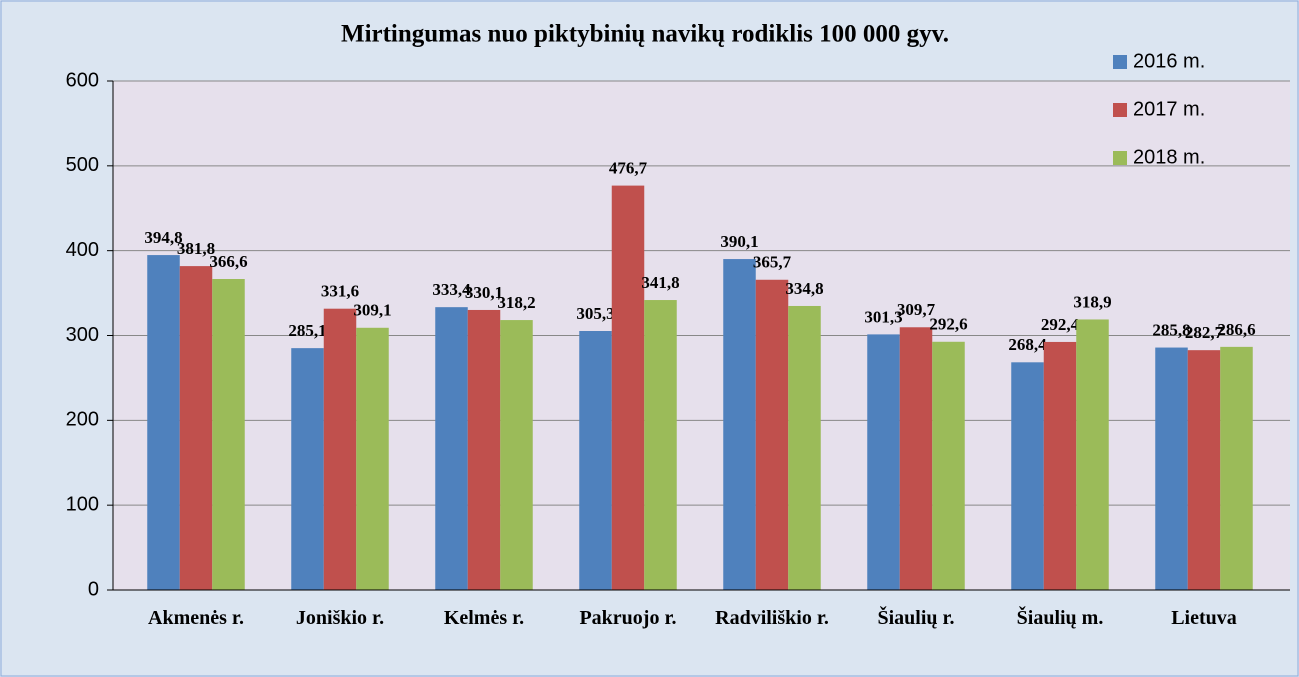 This screenshot has width=1299, height=677. Describe the element at coordinates (628, 618) in the screenshot. I see `x-tick-label: Pakruojo r.` at that location.